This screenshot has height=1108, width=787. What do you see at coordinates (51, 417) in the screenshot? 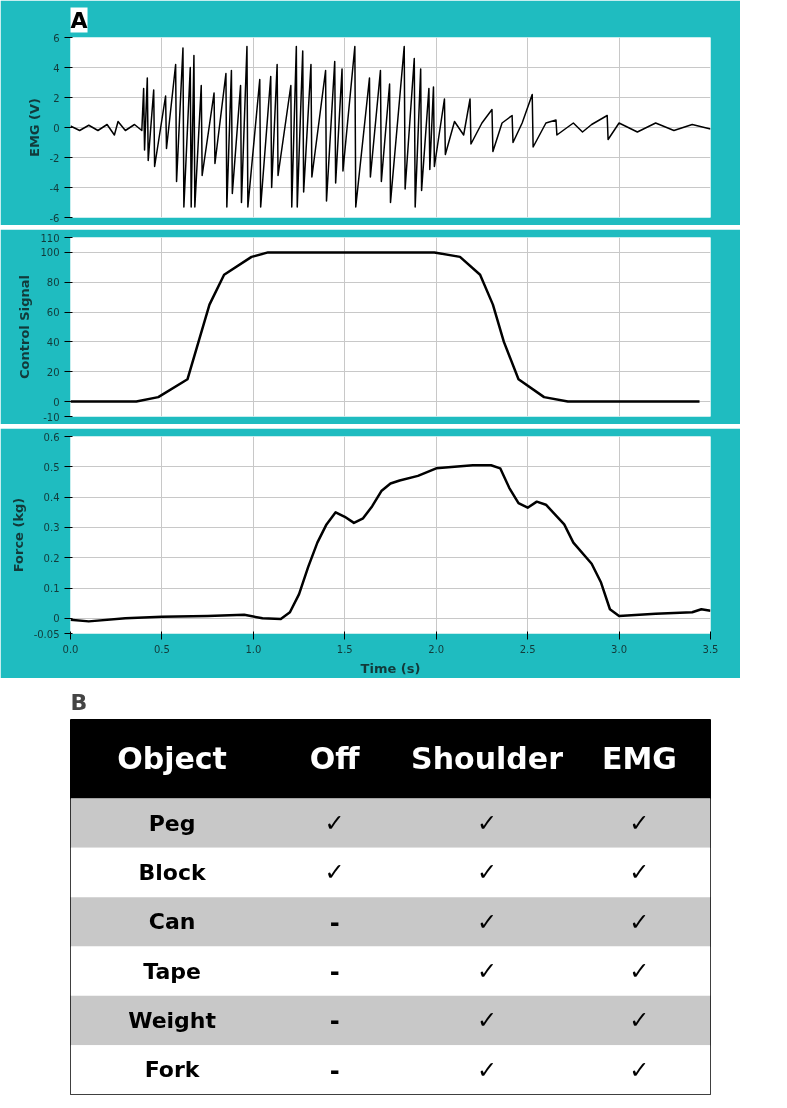
I see `y-tick-label: -10` at bounding box center [51, 417].